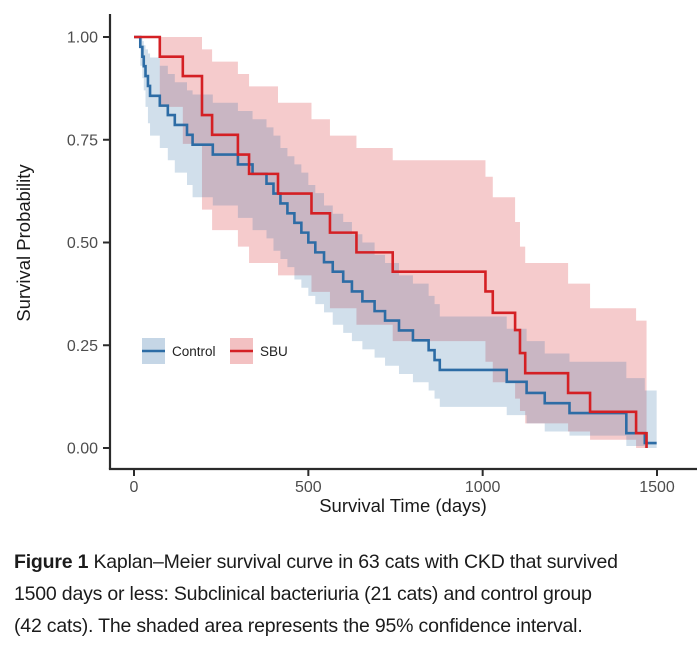 Image resolution: width=700 pixels, height=652 pixels. What do you see at coordinates (483, 487) in the screenshot?
I see `x-tick-label: 1000` at bounding box center [483, 487].